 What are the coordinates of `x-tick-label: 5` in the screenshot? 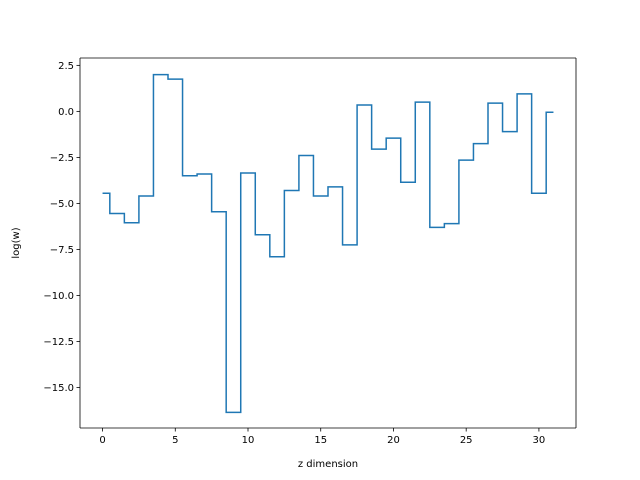 It's located at (175, 440).